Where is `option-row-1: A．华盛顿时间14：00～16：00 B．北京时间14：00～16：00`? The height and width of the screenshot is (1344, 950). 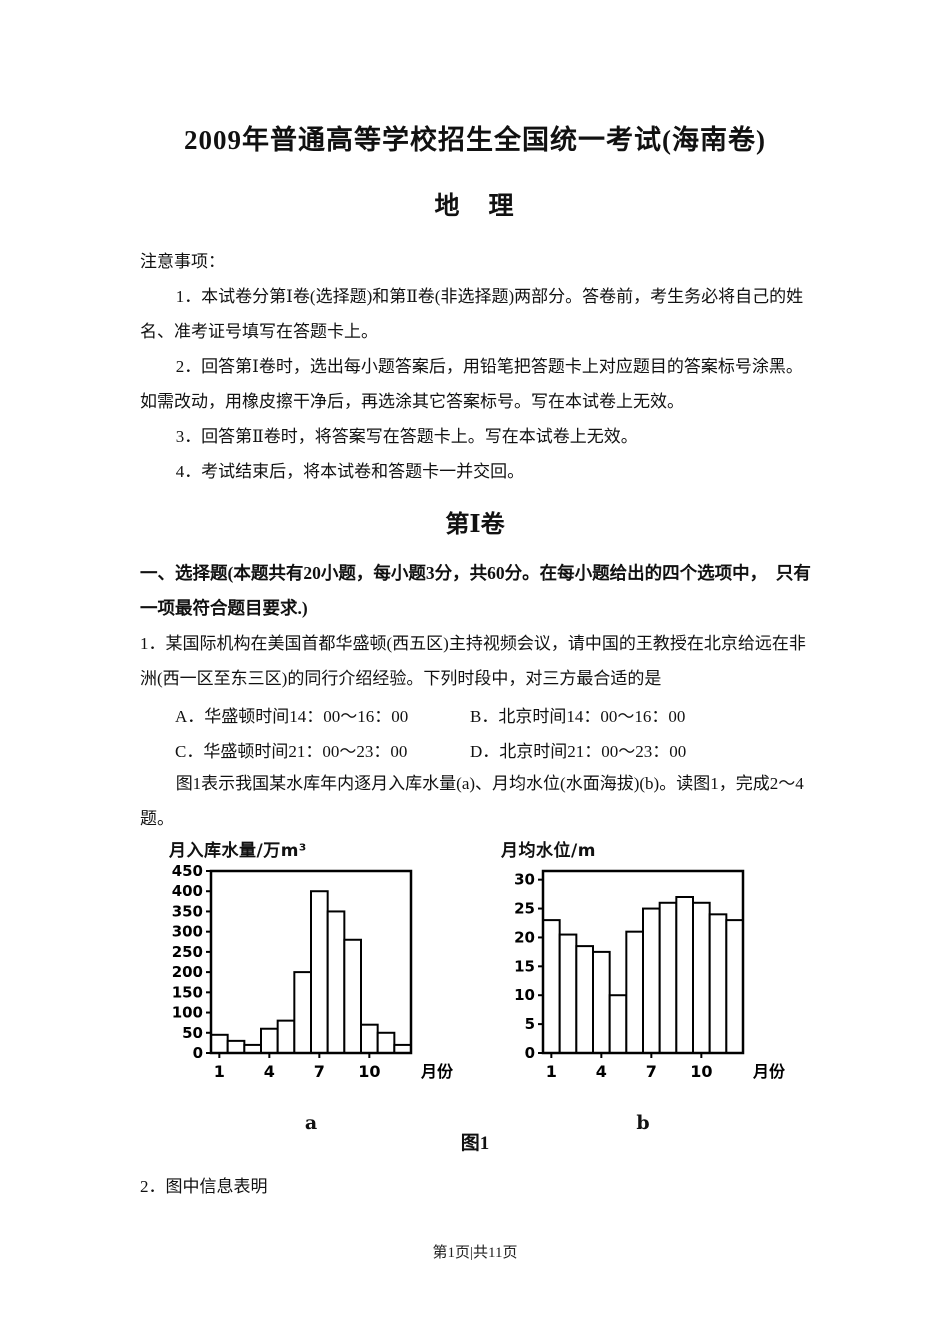 option-row-1: A．华盛顿时间14：00～16：00 B．北京时间14：00～16：00 is located at coordinates (495, 716).